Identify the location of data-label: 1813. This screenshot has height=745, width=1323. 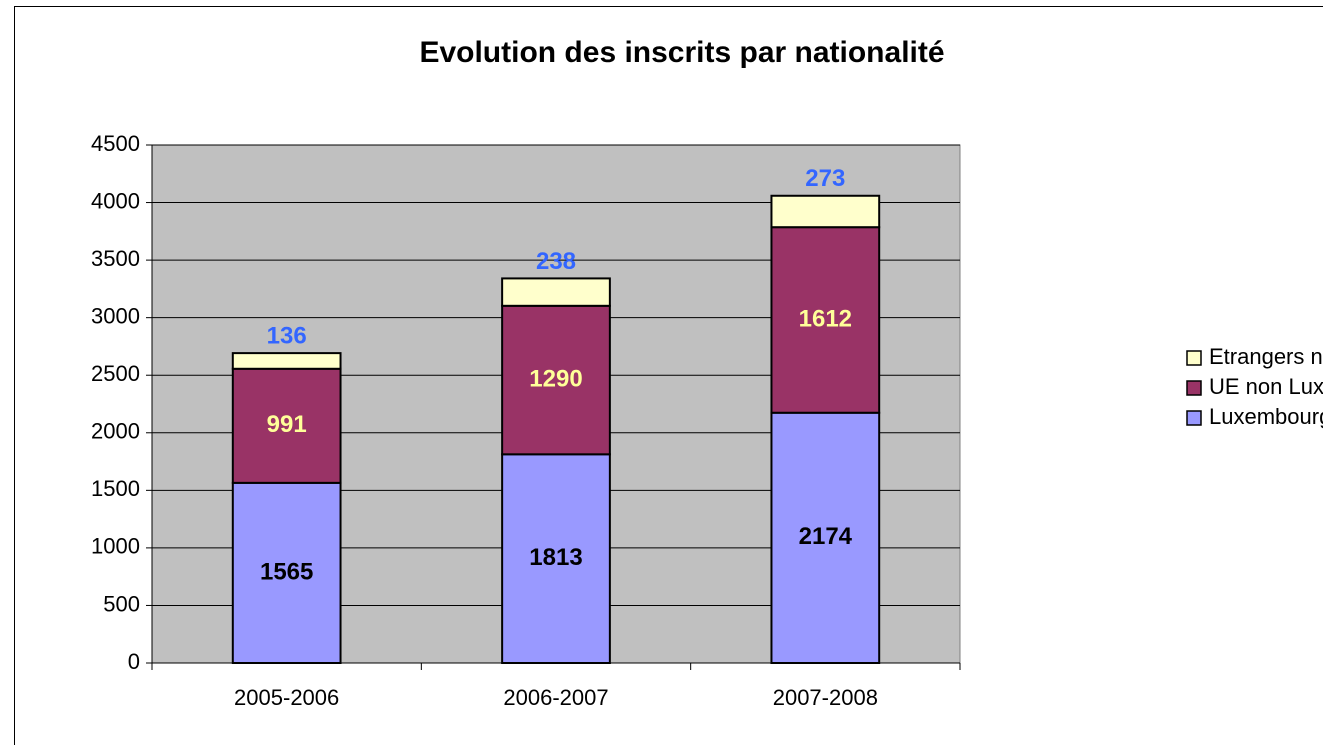
(555, 557).